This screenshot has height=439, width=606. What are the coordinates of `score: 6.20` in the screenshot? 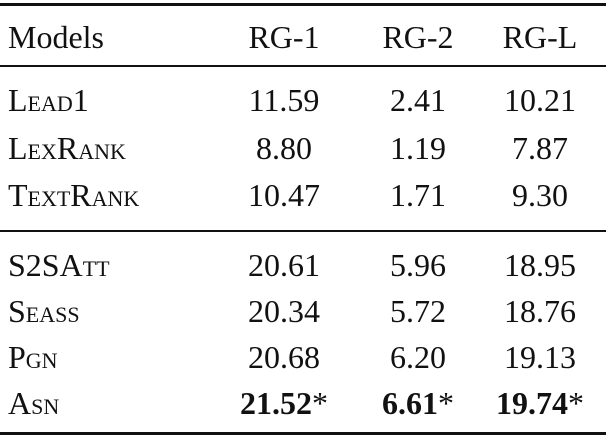 It's located at (418, 357).